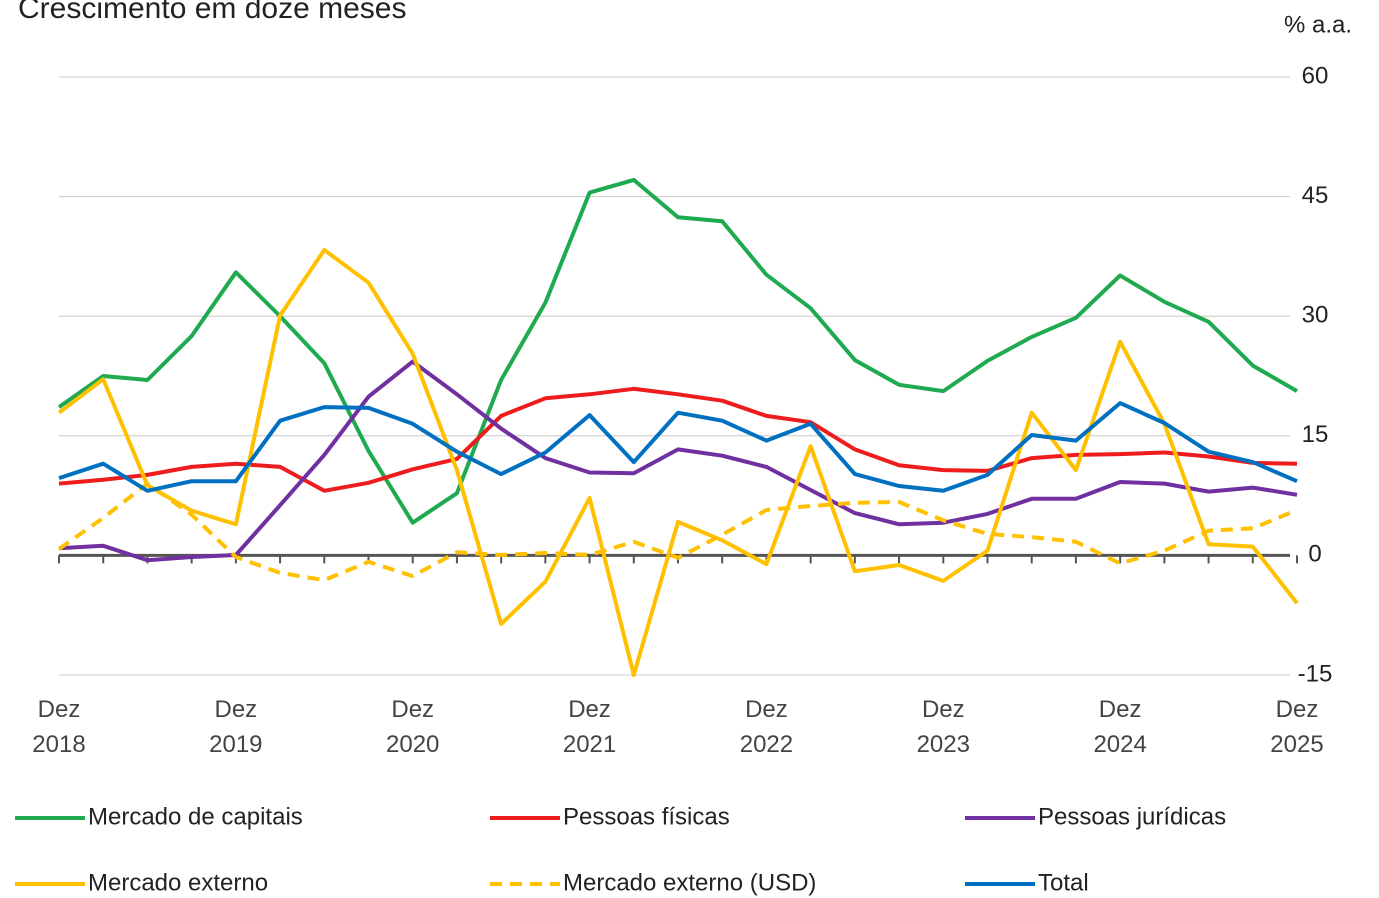 The height and width of the screenshot is (898, 1379). What do you see at coordinates (943, 727) in the screenshot?
I see `x-tick-label: Dez 2023` at bounding box center [943, 727].